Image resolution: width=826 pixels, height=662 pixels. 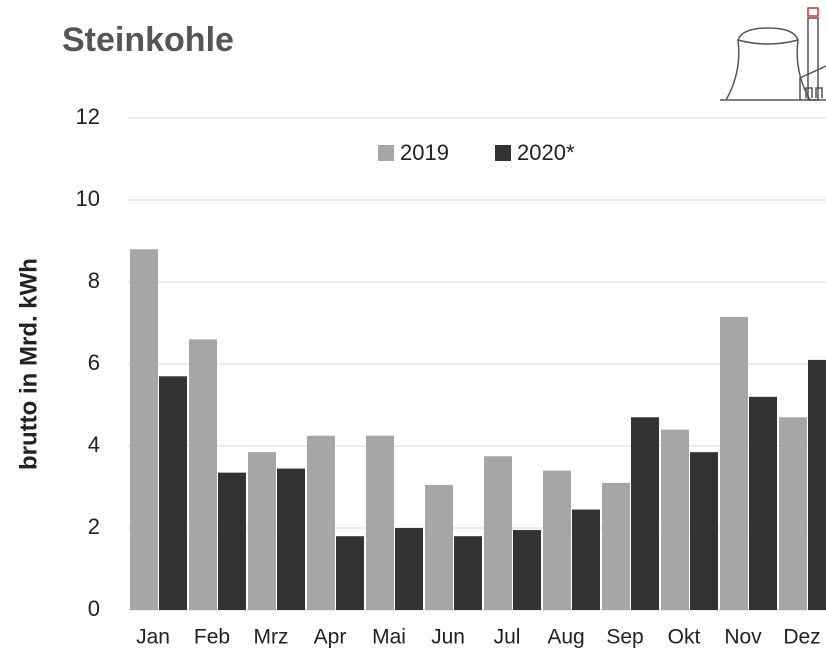 I want to click on chart-title: Steinkohle, so click(x=148, y=40).